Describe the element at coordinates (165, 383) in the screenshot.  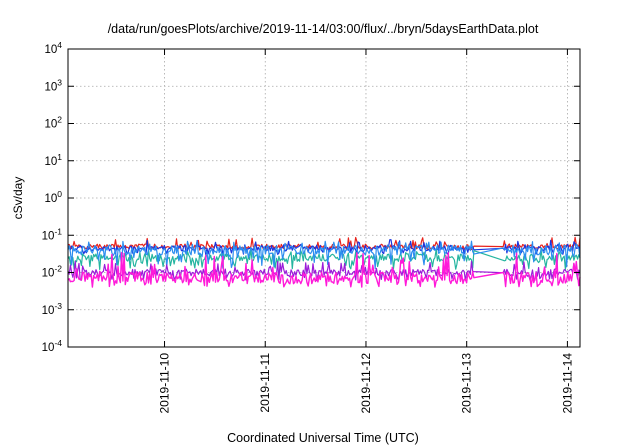
I see `x-tick-label: 2019-11-10` at that location.